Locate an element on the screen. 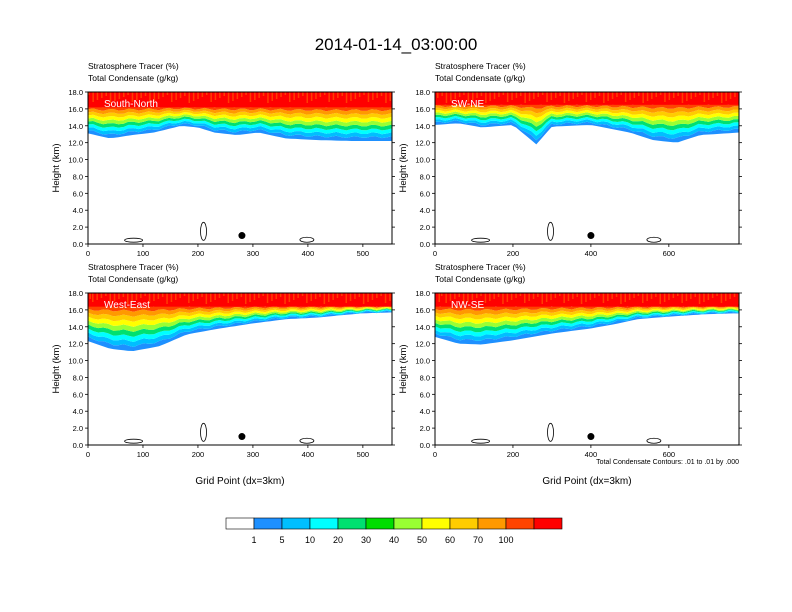 This screenshot has height=612, width=792. y-axis-label: Height (km) is located at coordinates (56, 167).